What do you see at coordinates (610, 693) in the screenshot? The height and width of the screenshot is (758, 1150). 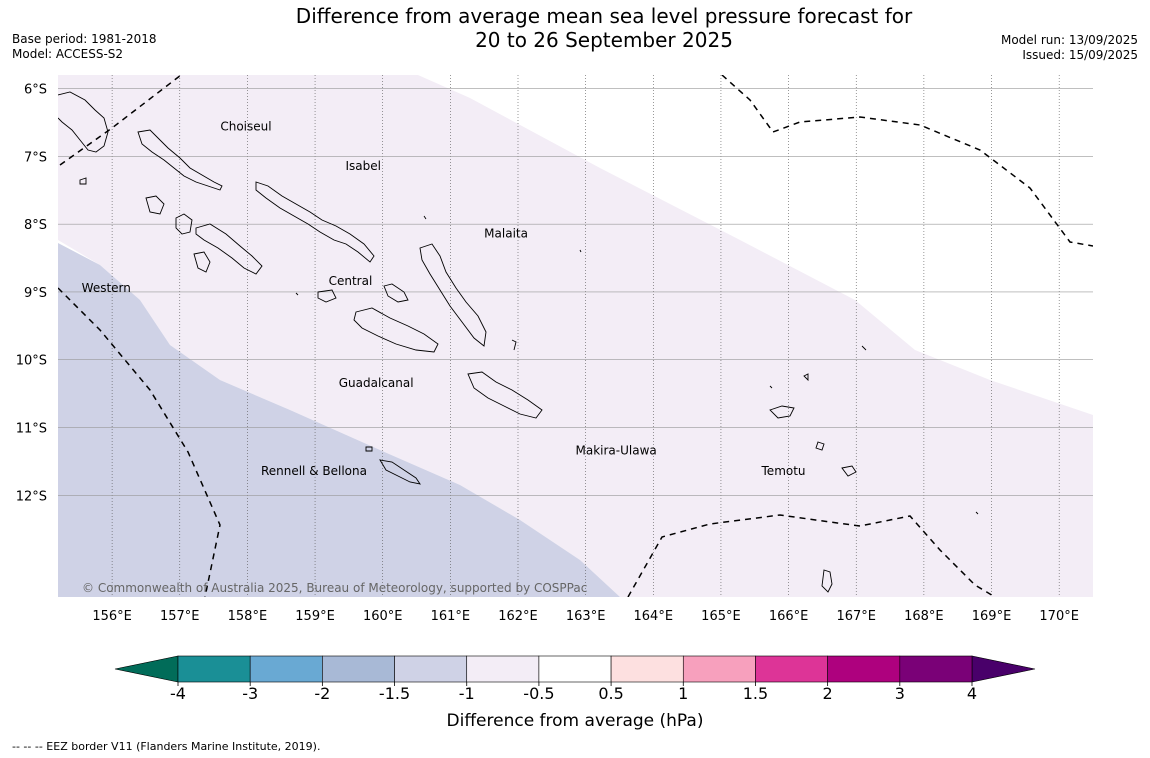 I see `colorbar-tick-label: 0.5` at bounding box center [610, 693].